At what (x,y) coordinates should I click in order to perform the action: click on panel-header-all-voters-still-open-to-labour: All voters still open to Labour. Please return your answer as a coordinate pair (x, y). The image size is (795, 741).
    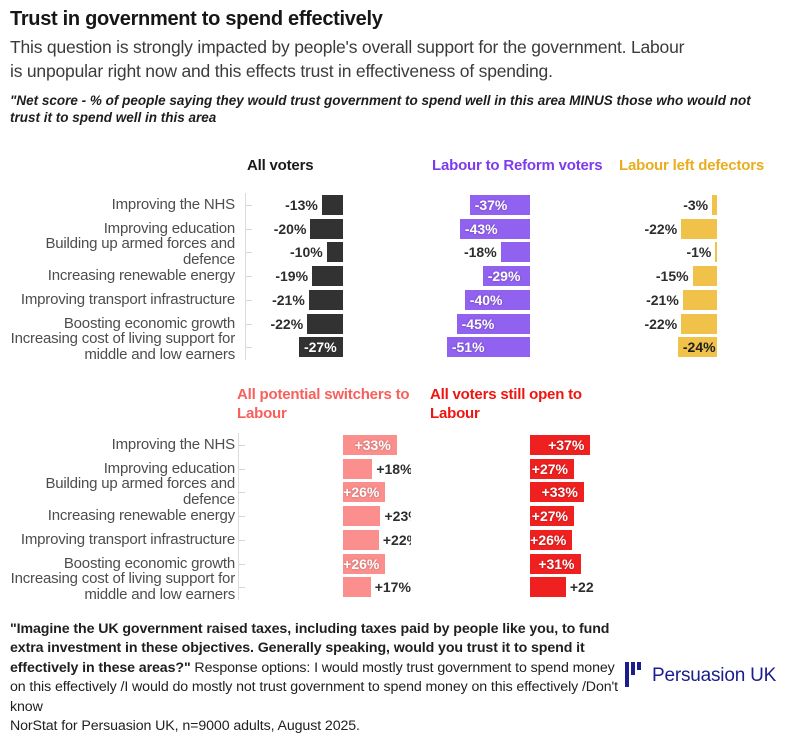
    Looking at the image, I should click on (506, 404).